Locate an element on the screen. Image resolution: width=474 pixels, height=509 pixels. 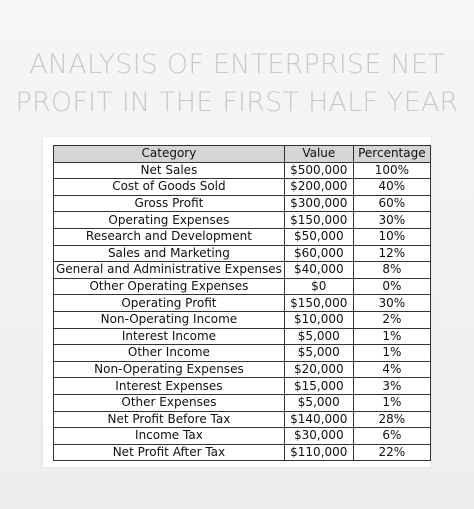
row-percentage-cell: 8% is located at coordinates (392, 270).